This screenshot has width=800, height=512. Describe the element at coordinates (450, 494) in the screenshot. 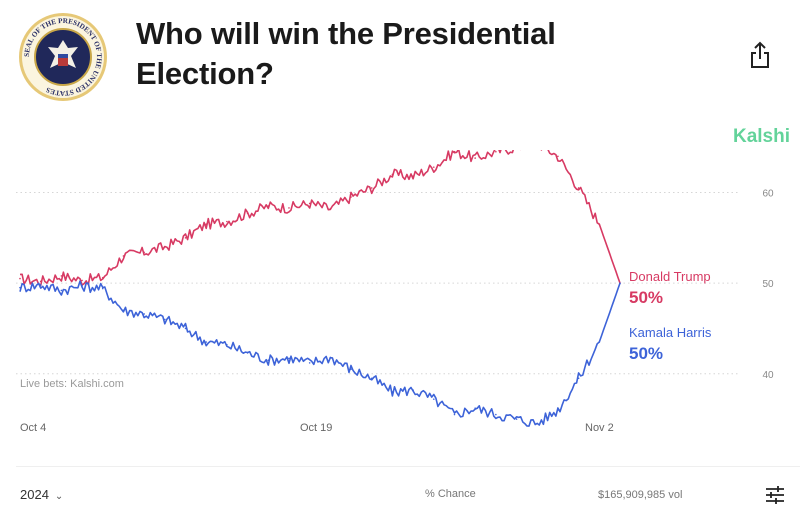

I see `chance-label: % Chance` at that location.